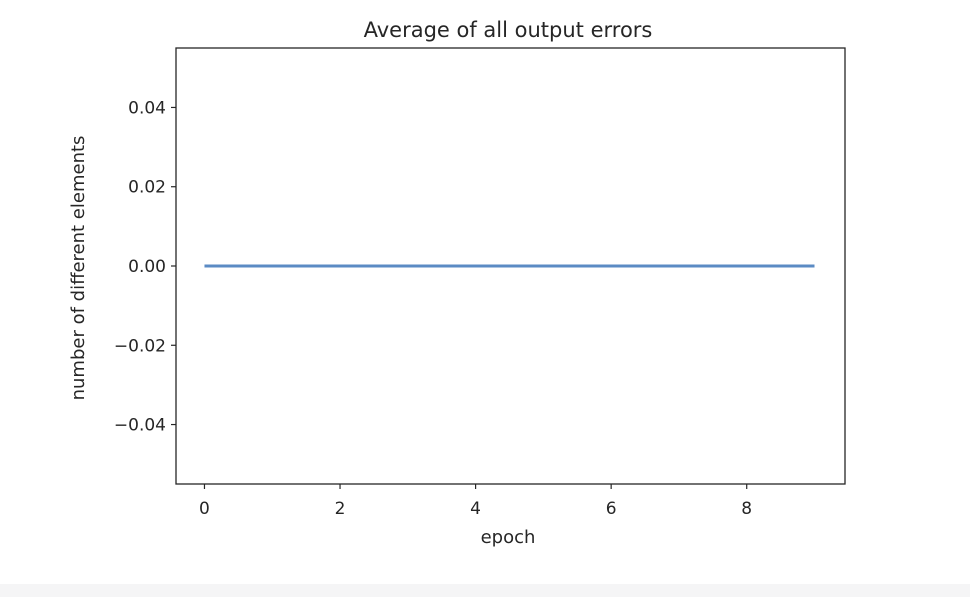  Describe the element at coordinates (508, 30) in the screenshot. I see `chart-title: Average of all output errors` at that location.